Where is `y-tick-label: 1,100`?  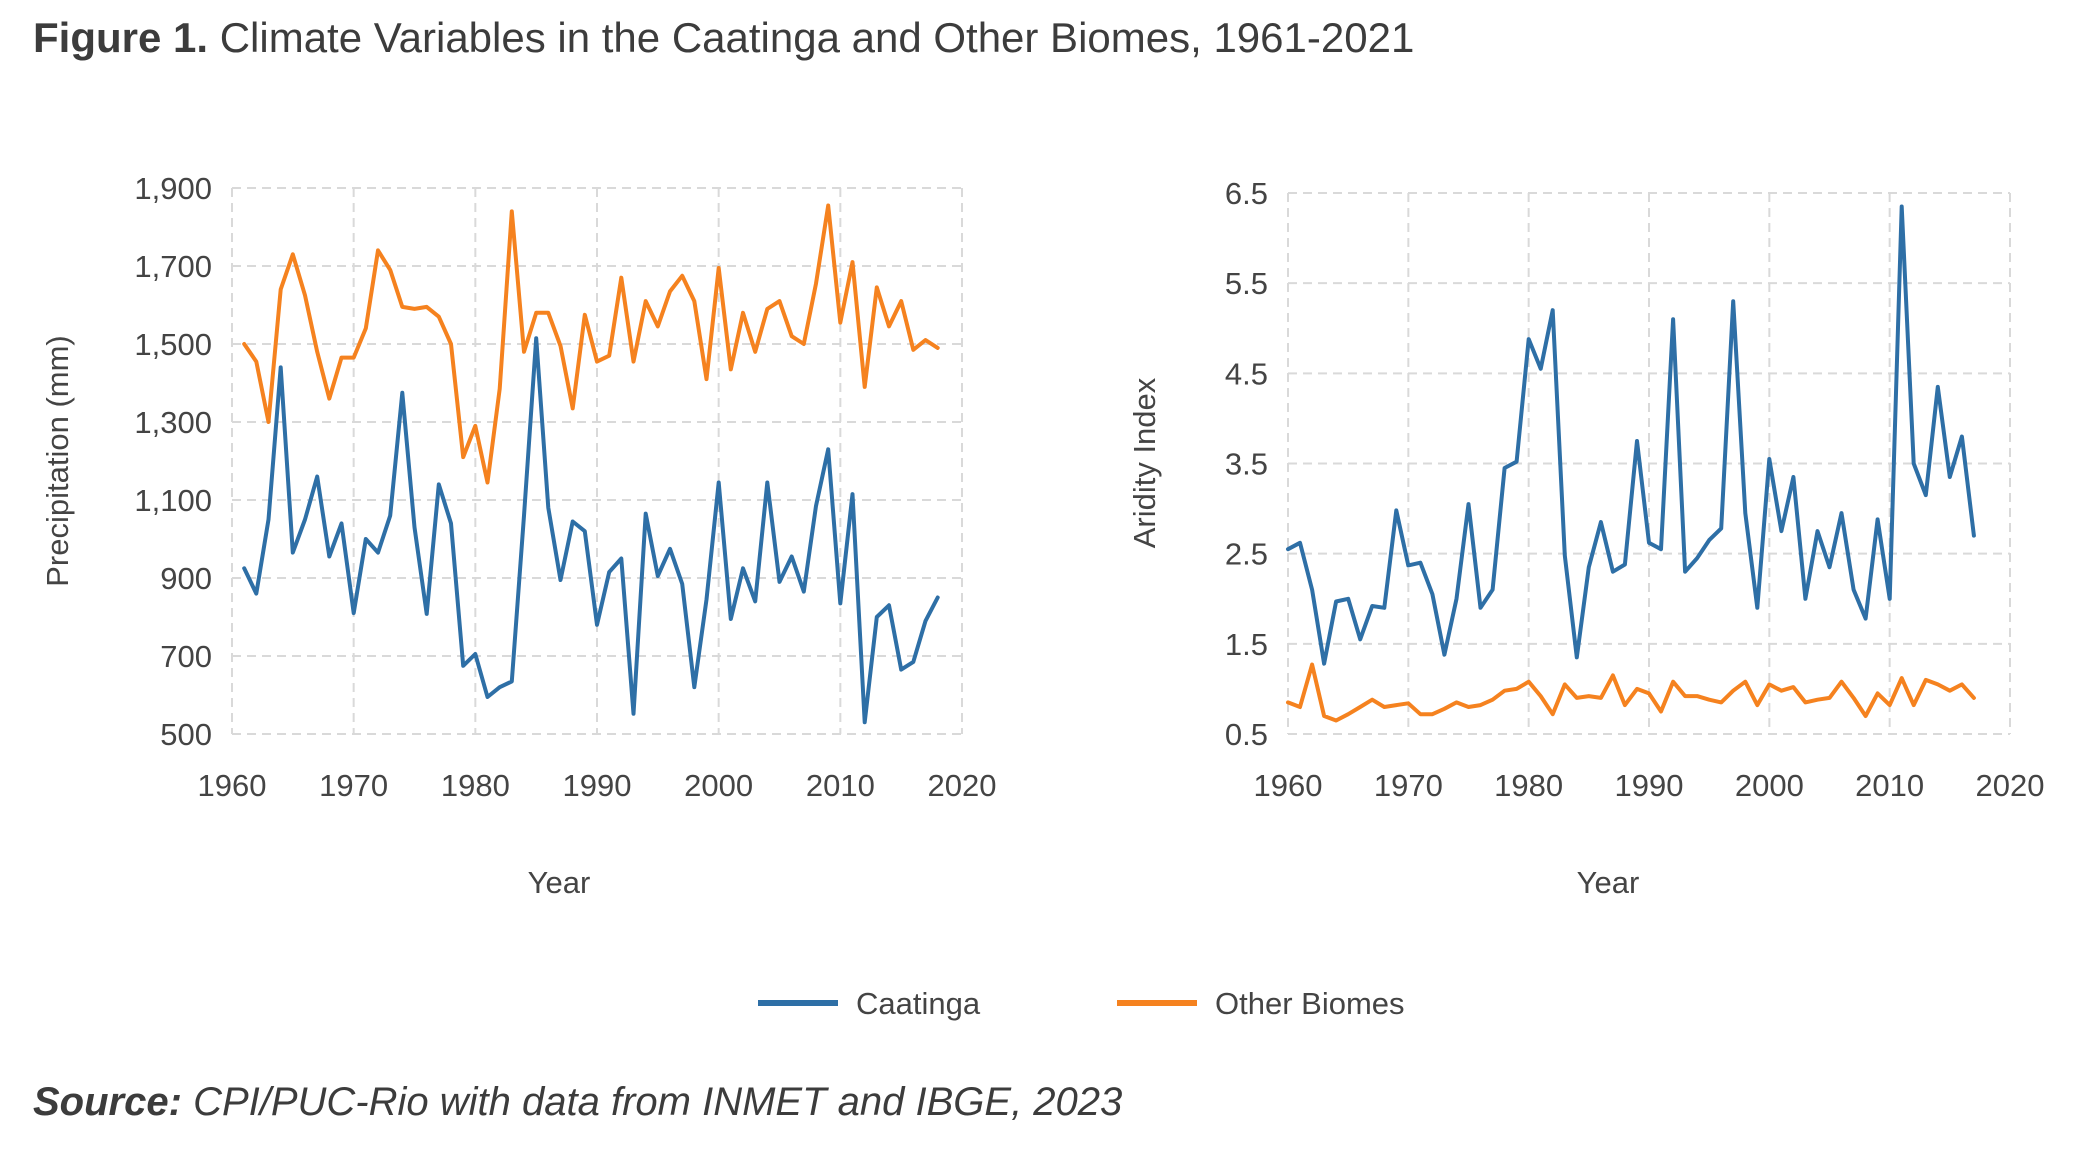 y-tick-label: 1,100 is located at coordinates (173, 500).